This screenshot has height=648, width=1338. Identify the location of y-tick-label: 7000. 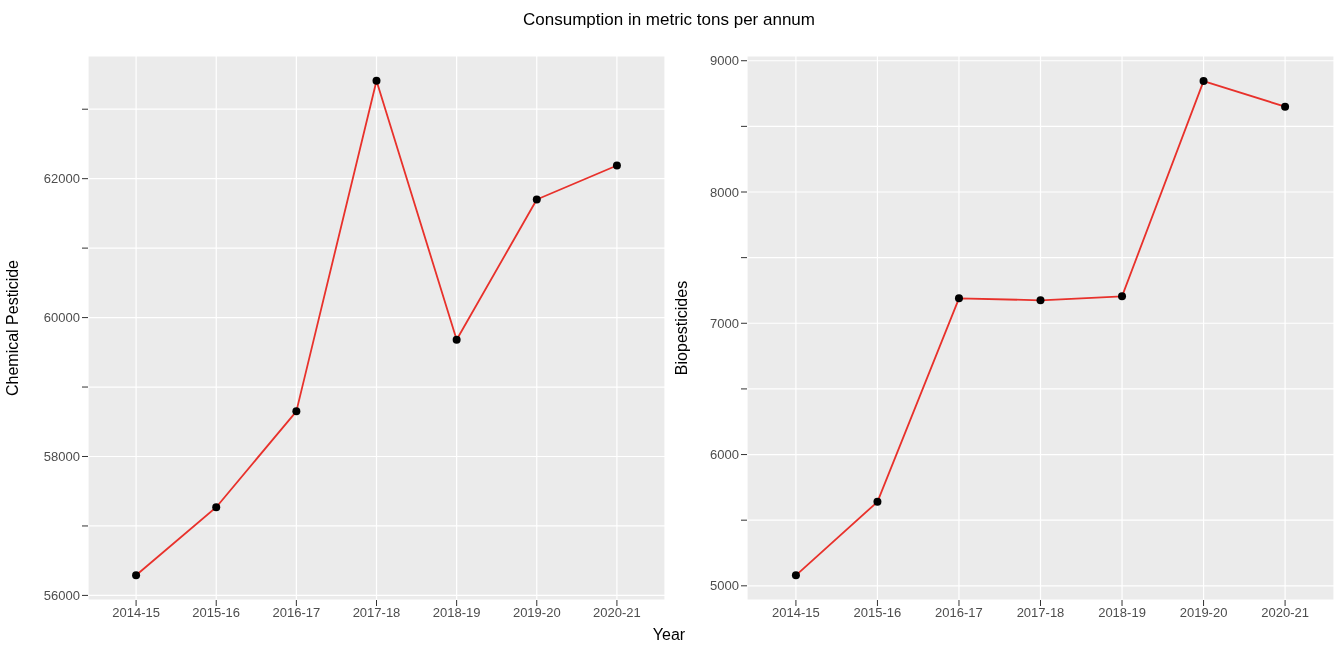
(724, 323).